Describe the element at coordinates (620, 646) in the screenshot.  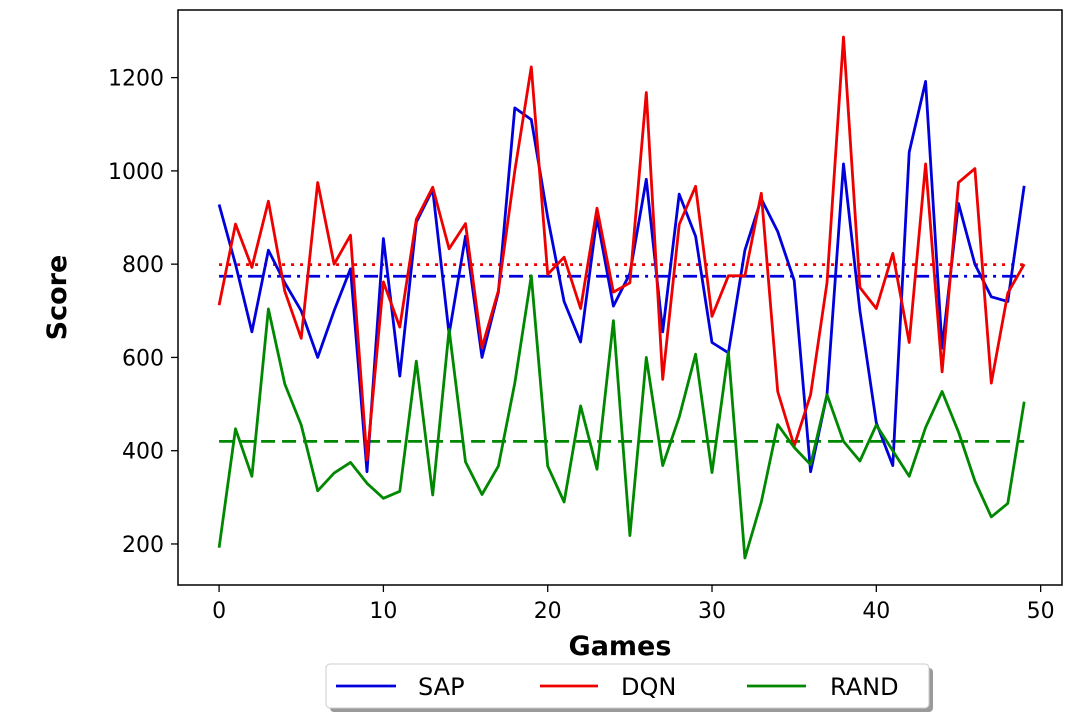
I see `x-axis-label: Games` at that location.